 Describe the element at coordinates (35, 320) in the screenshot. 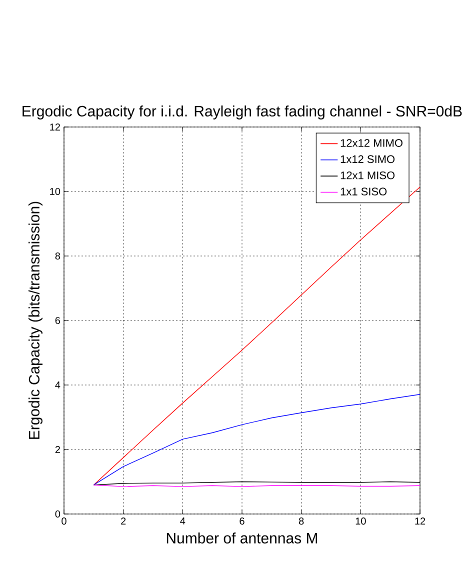

I see `y-axis-title: Ergodic Capacity (bits/transmission)` at that location.